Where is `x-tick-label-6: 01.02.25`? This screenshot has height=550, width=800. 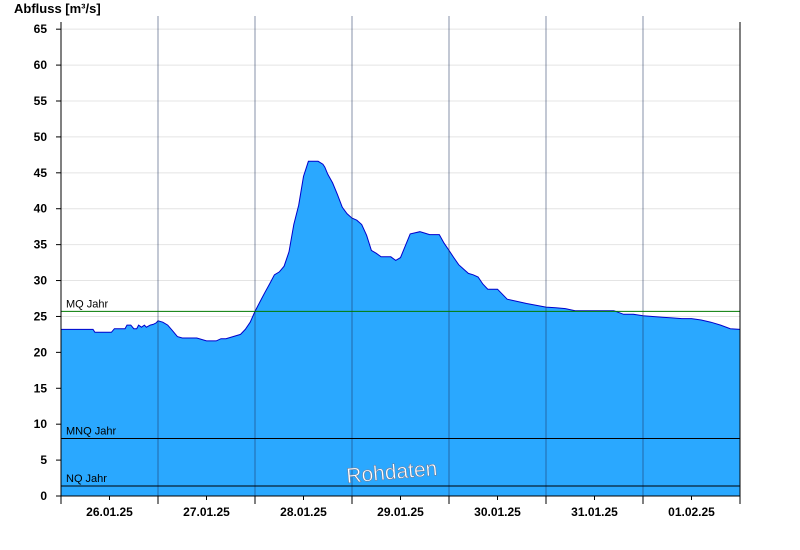 x-tick-label-6: 01.02.25 is located at coordinates (691, 512).